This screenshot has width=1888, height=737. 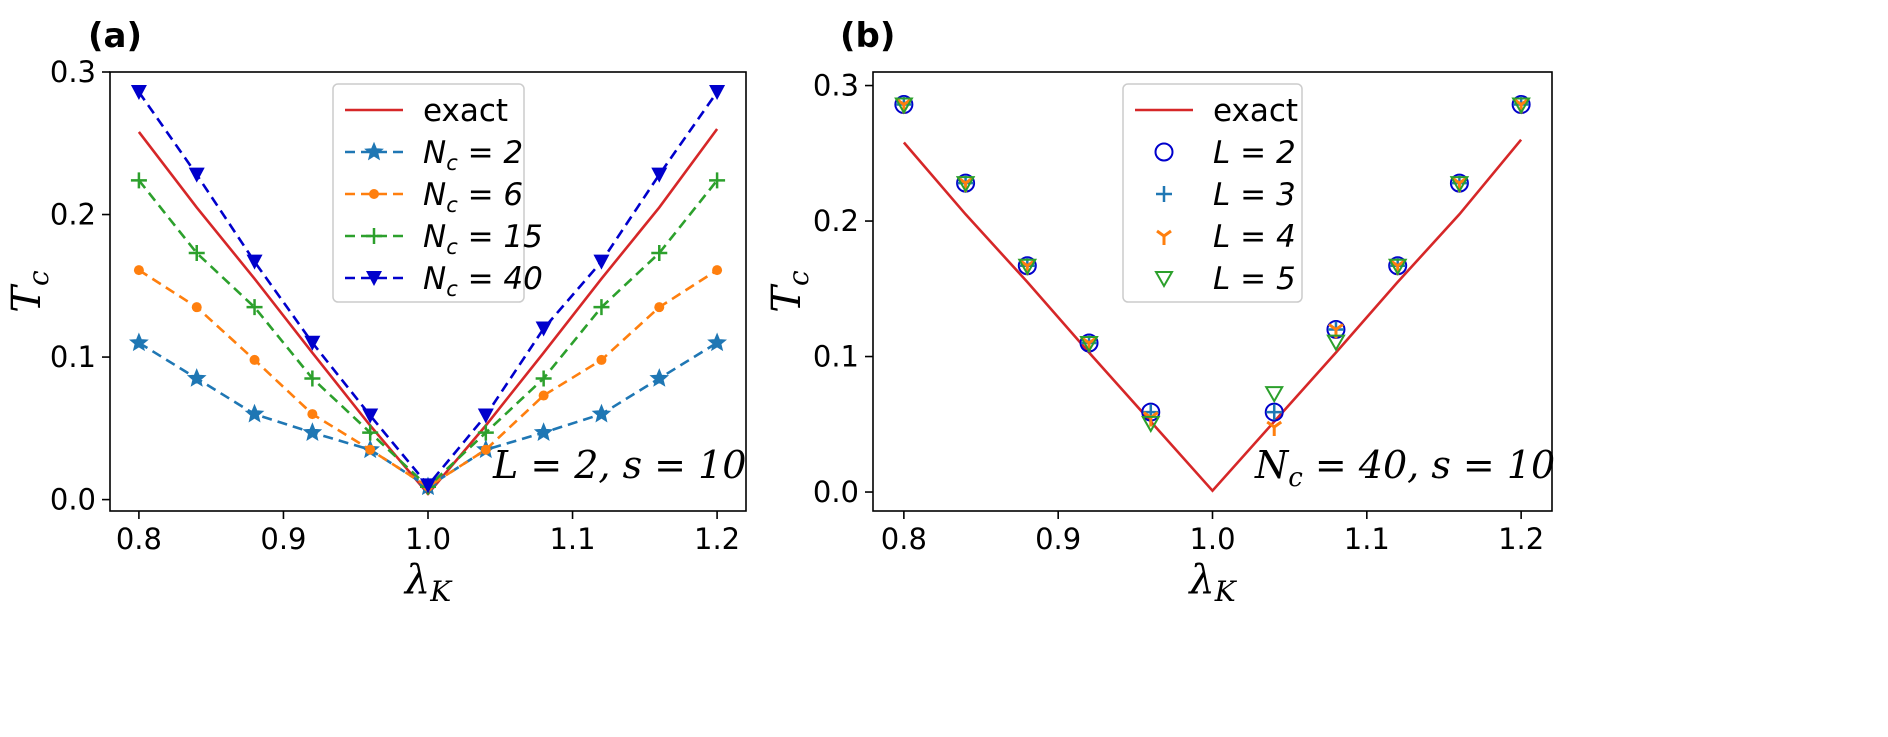 What do you see at coordinates (483, 239) in the screenshot?
I see `legend-label: Nc = 15` at bounding box center [483, 239].